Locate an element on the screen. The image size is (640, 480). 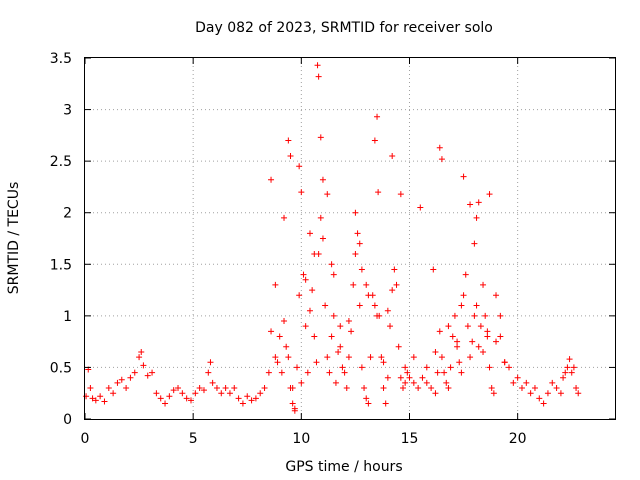
x-tick-label: 0 is located at coordinates (85, 439).